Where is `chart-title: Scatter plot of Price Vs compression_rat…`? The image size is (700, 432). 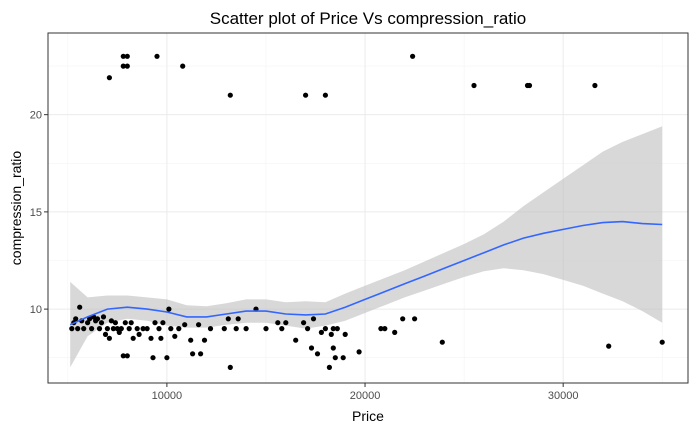
chart-title: Scatter plot of Price Vs compression_rat… is located at coordinates (368, 18).